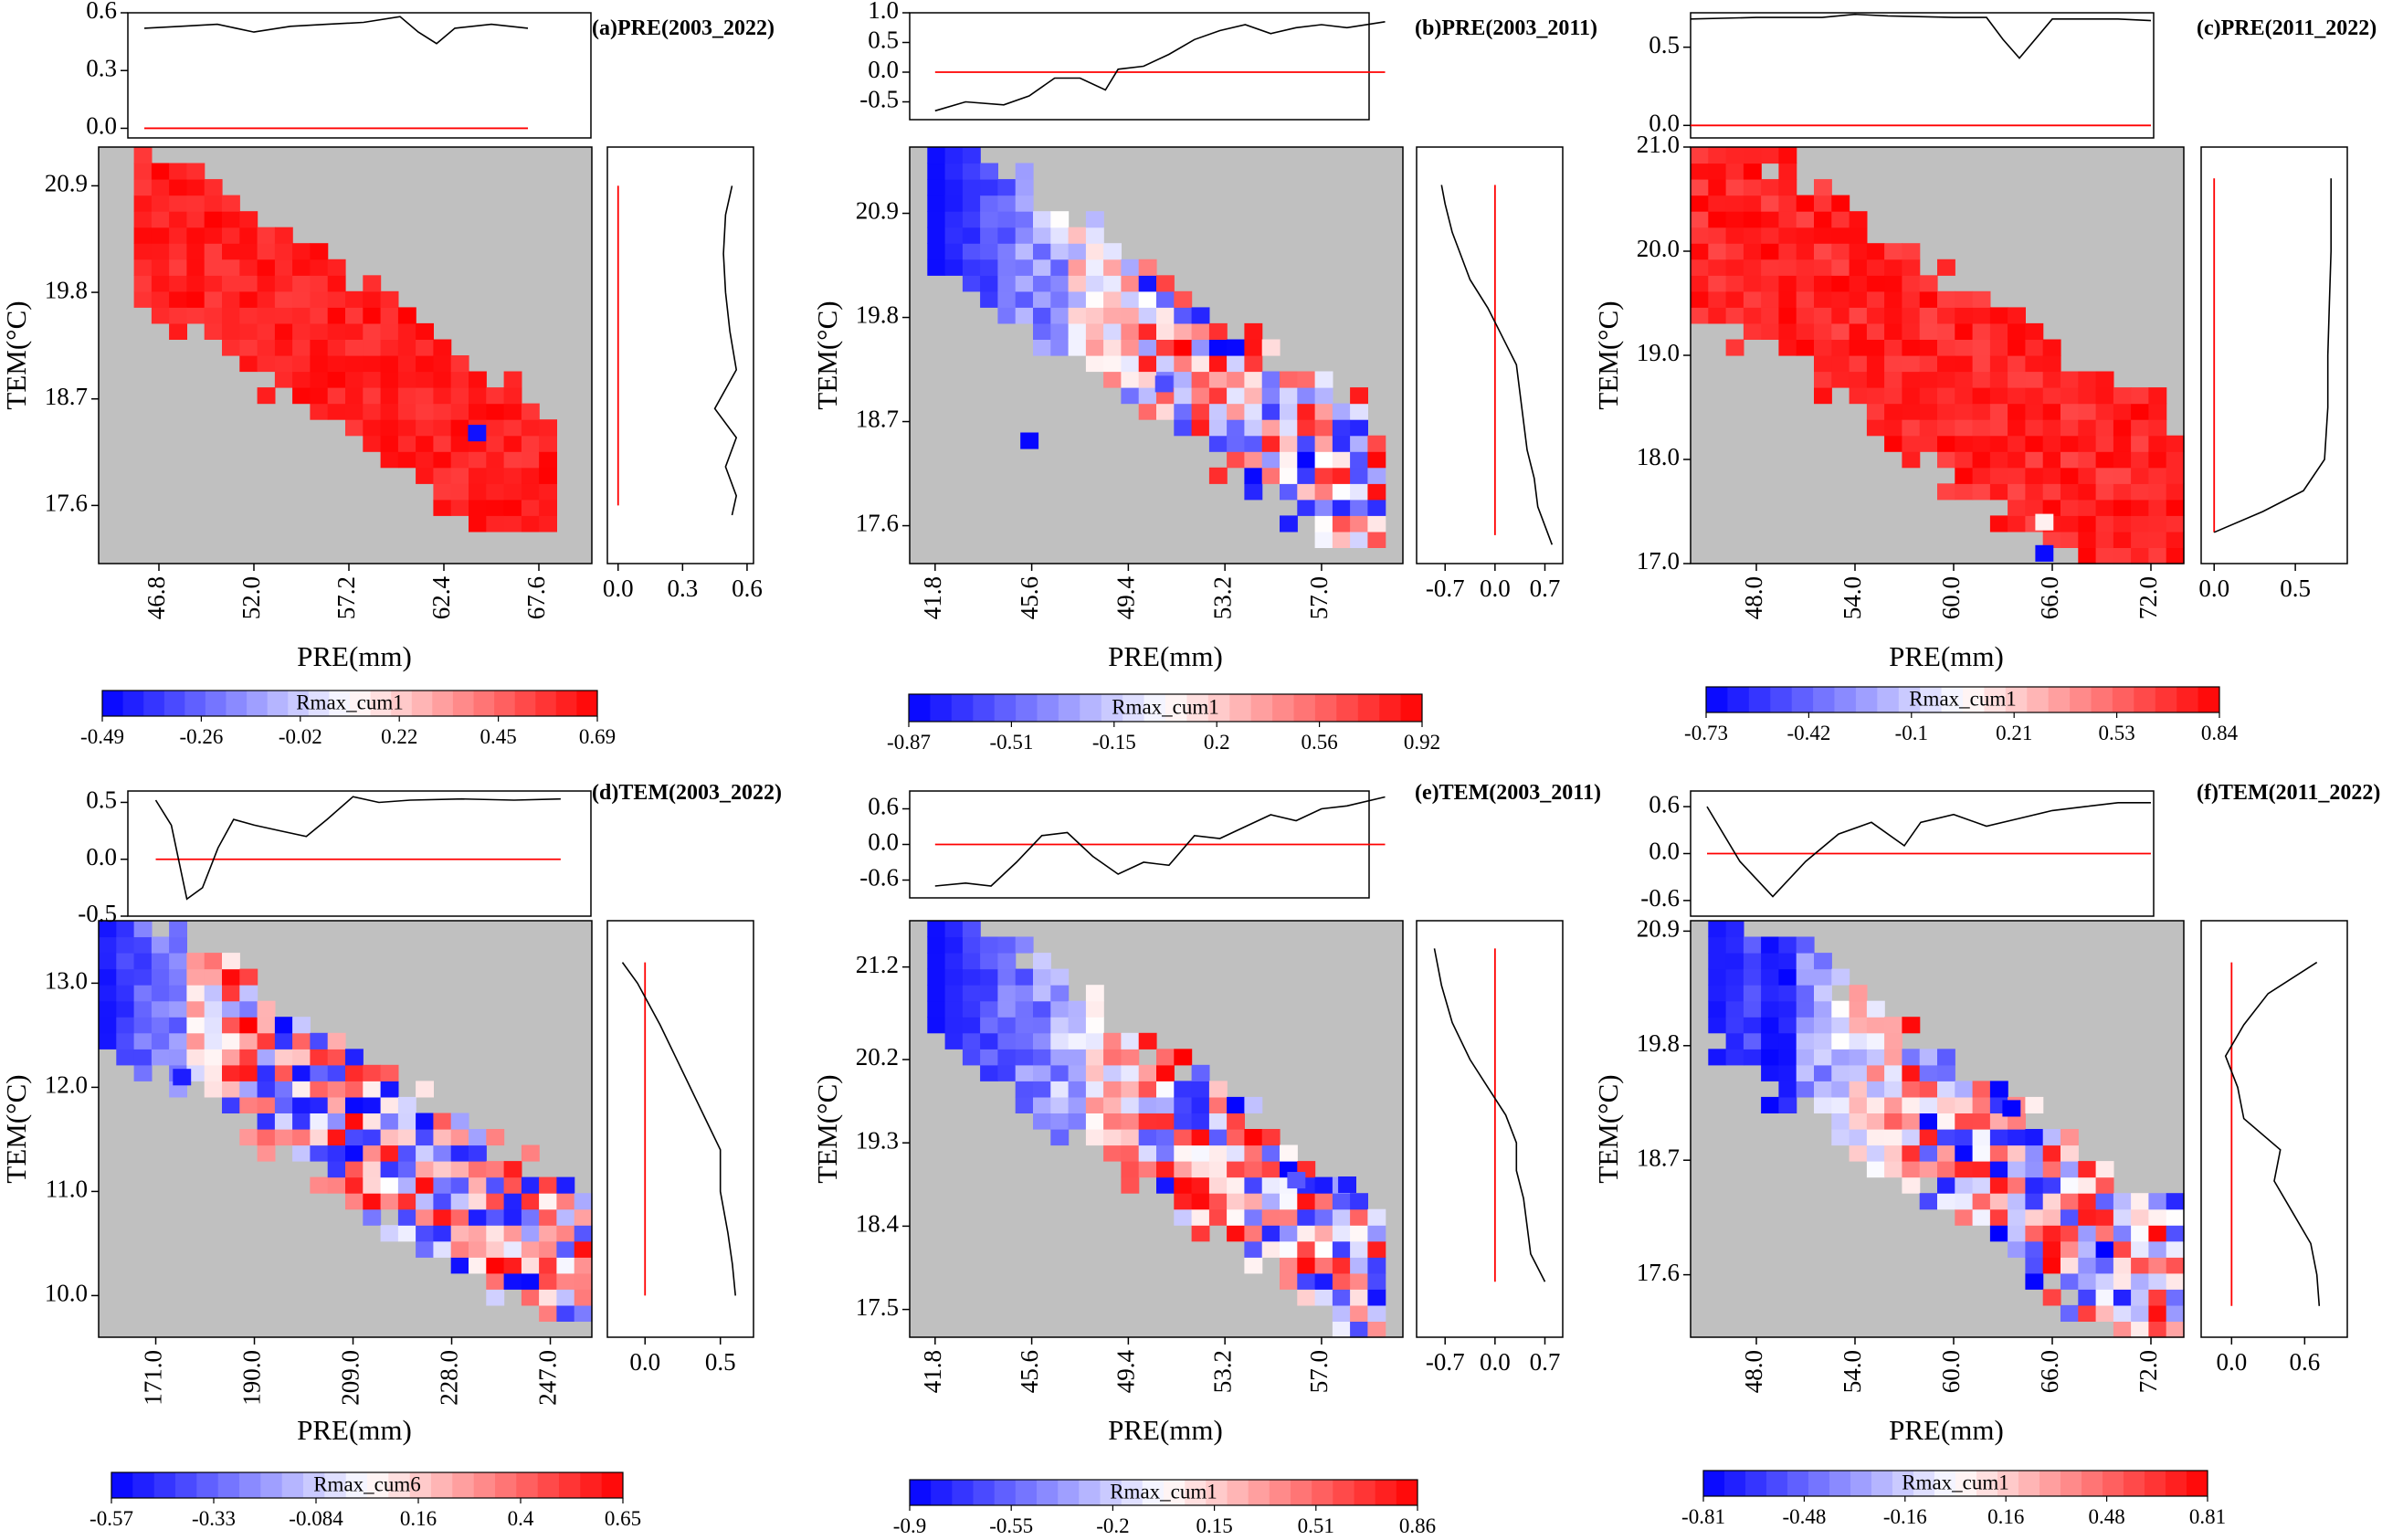 The width and height of the screenshot is (2403, 1540). Describe the element at coordinates (2287, 28) in the screenshot. I see `panel-title: (c)PRE(2011_2022)` at that location.